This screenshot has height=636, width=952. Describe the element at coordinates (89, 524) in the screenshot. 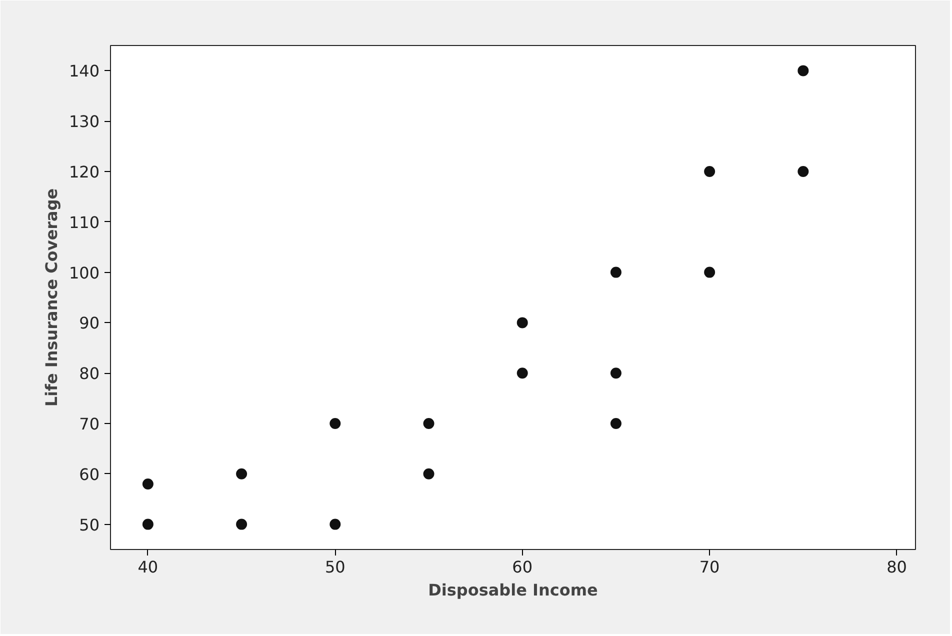

I see `y-tick-label: 50` at that location.